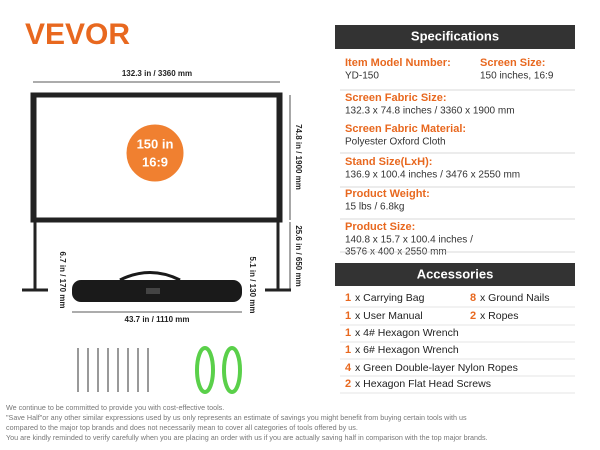 The image size is (600, 450). Describe the element at coordinates (436, 368) in the screenshot. I see `acc-name: x Green Double-layer Nylon Ropes` at that location.